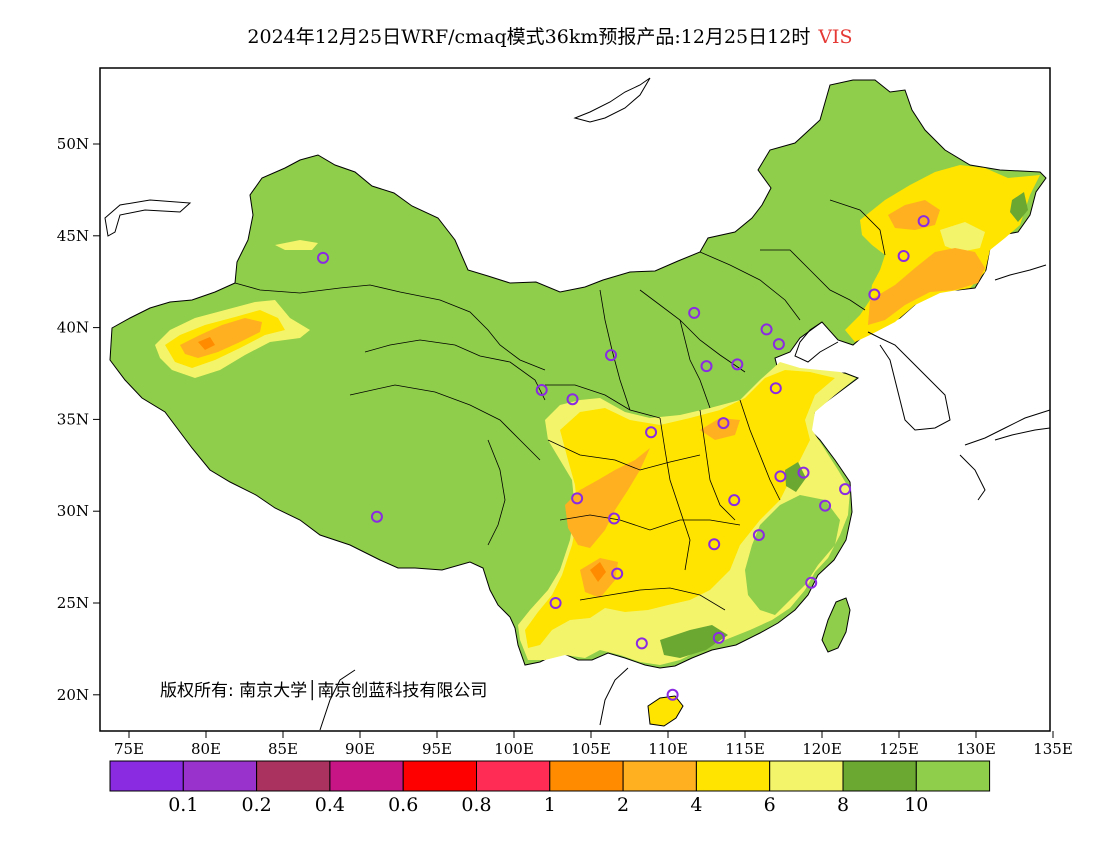  What do you see at coordinates (612, 100) in the screenshot?
I see `sakhalin-outline` at bounding box center [612, 100].